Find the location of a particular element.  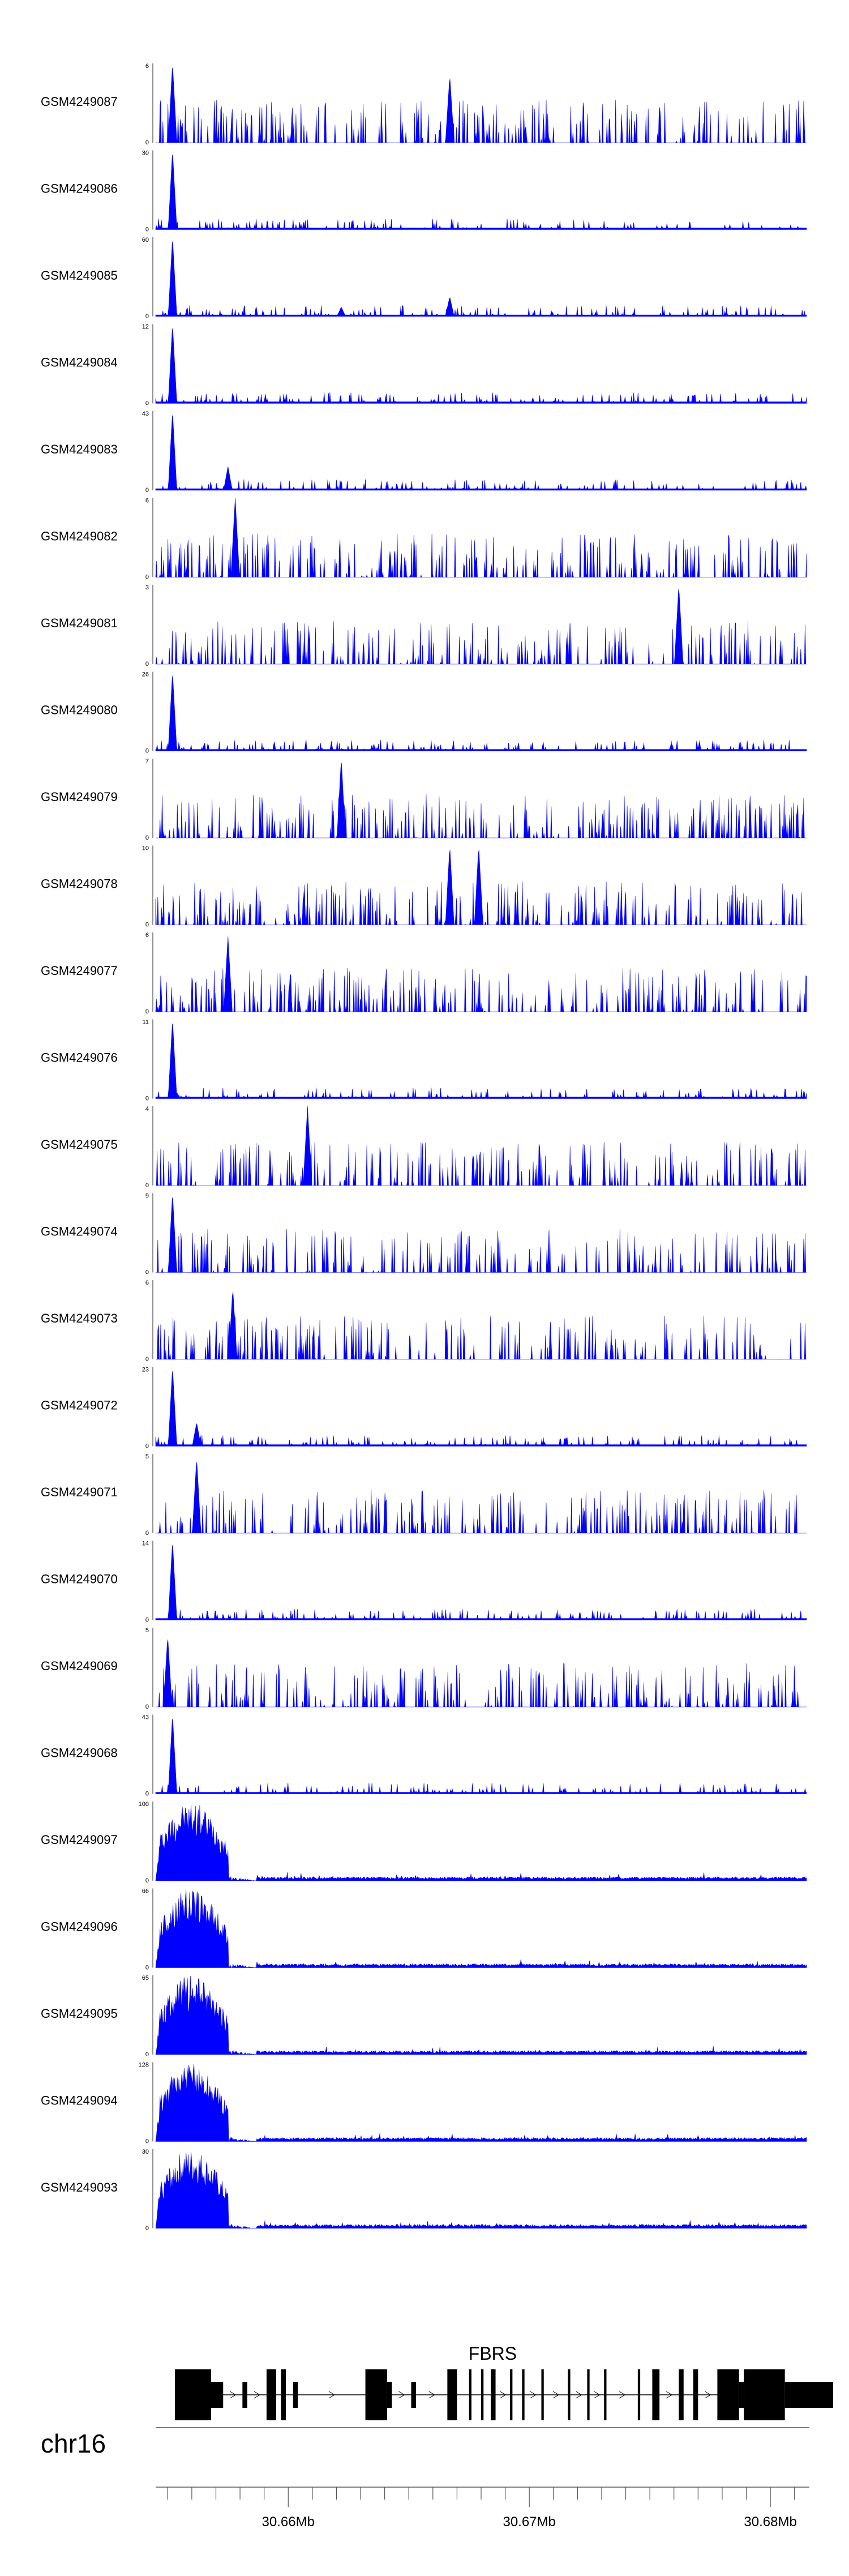

track-GSM4249095: GSM4249095 65 0 is located at coordinates (424, 2016).